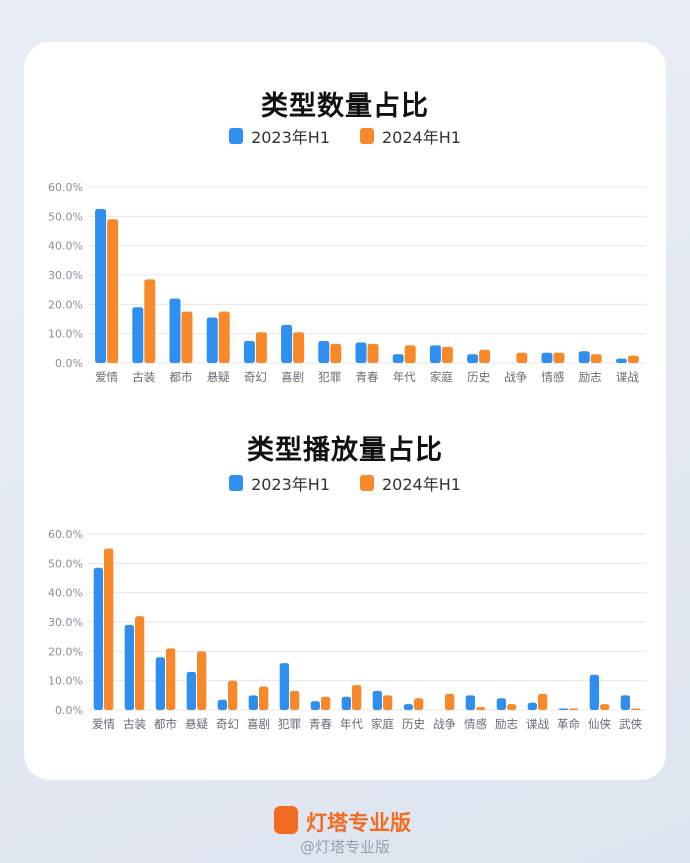 This screenshot has width=690, height=863. Describe the element at coordinates (290, 137) in the screenshot. I see `legend-label-2023: 2023年H1` at that location.